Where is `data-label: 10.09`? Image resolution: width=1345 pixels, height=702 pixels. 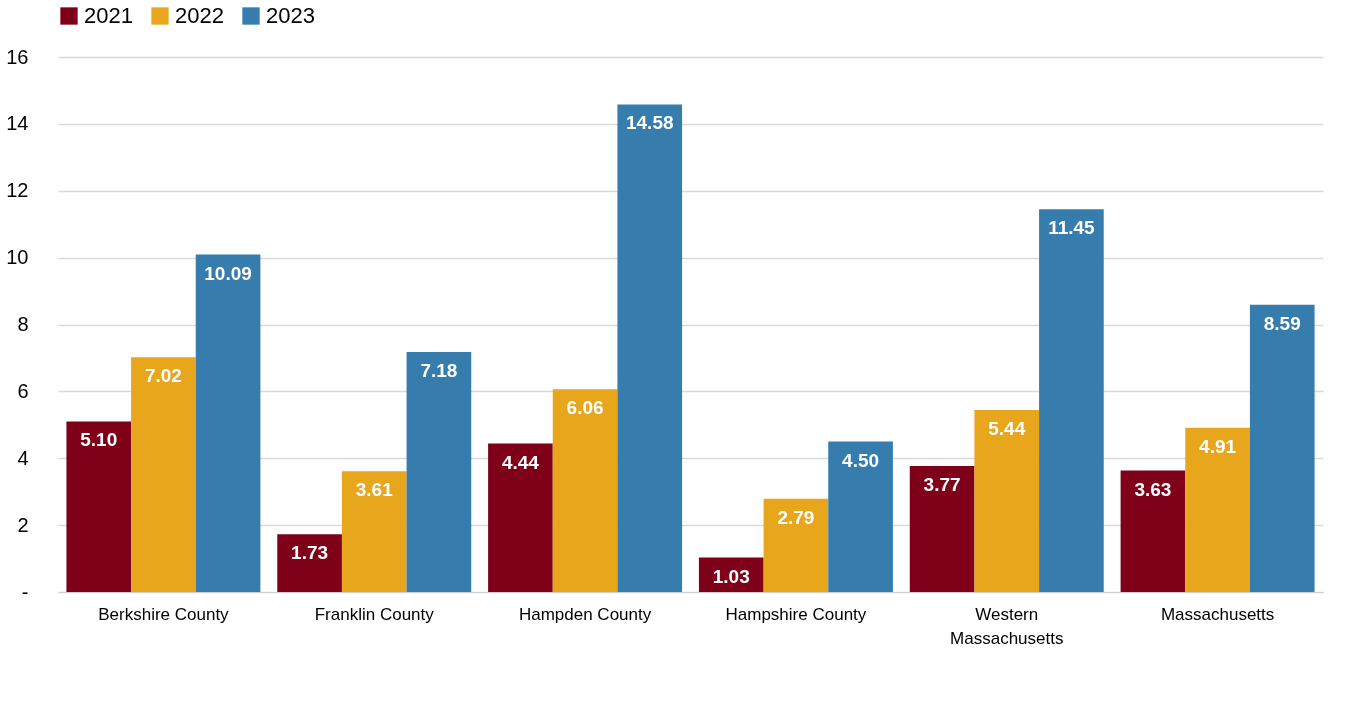
data-label: 10.09 is located at coordinates (228, 273).